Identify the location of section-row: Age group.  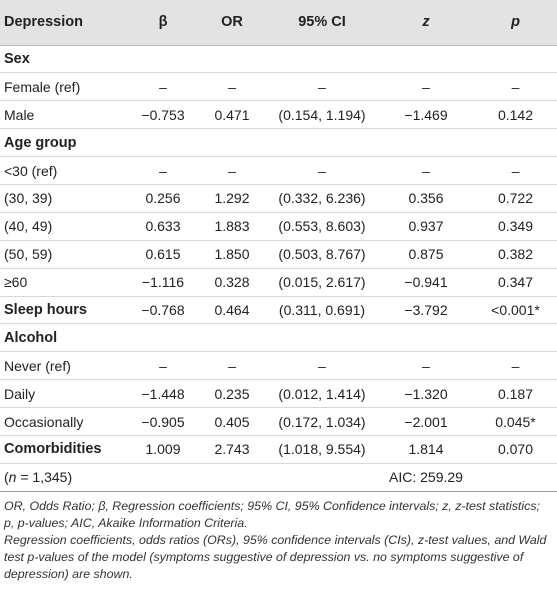
(278, 143).